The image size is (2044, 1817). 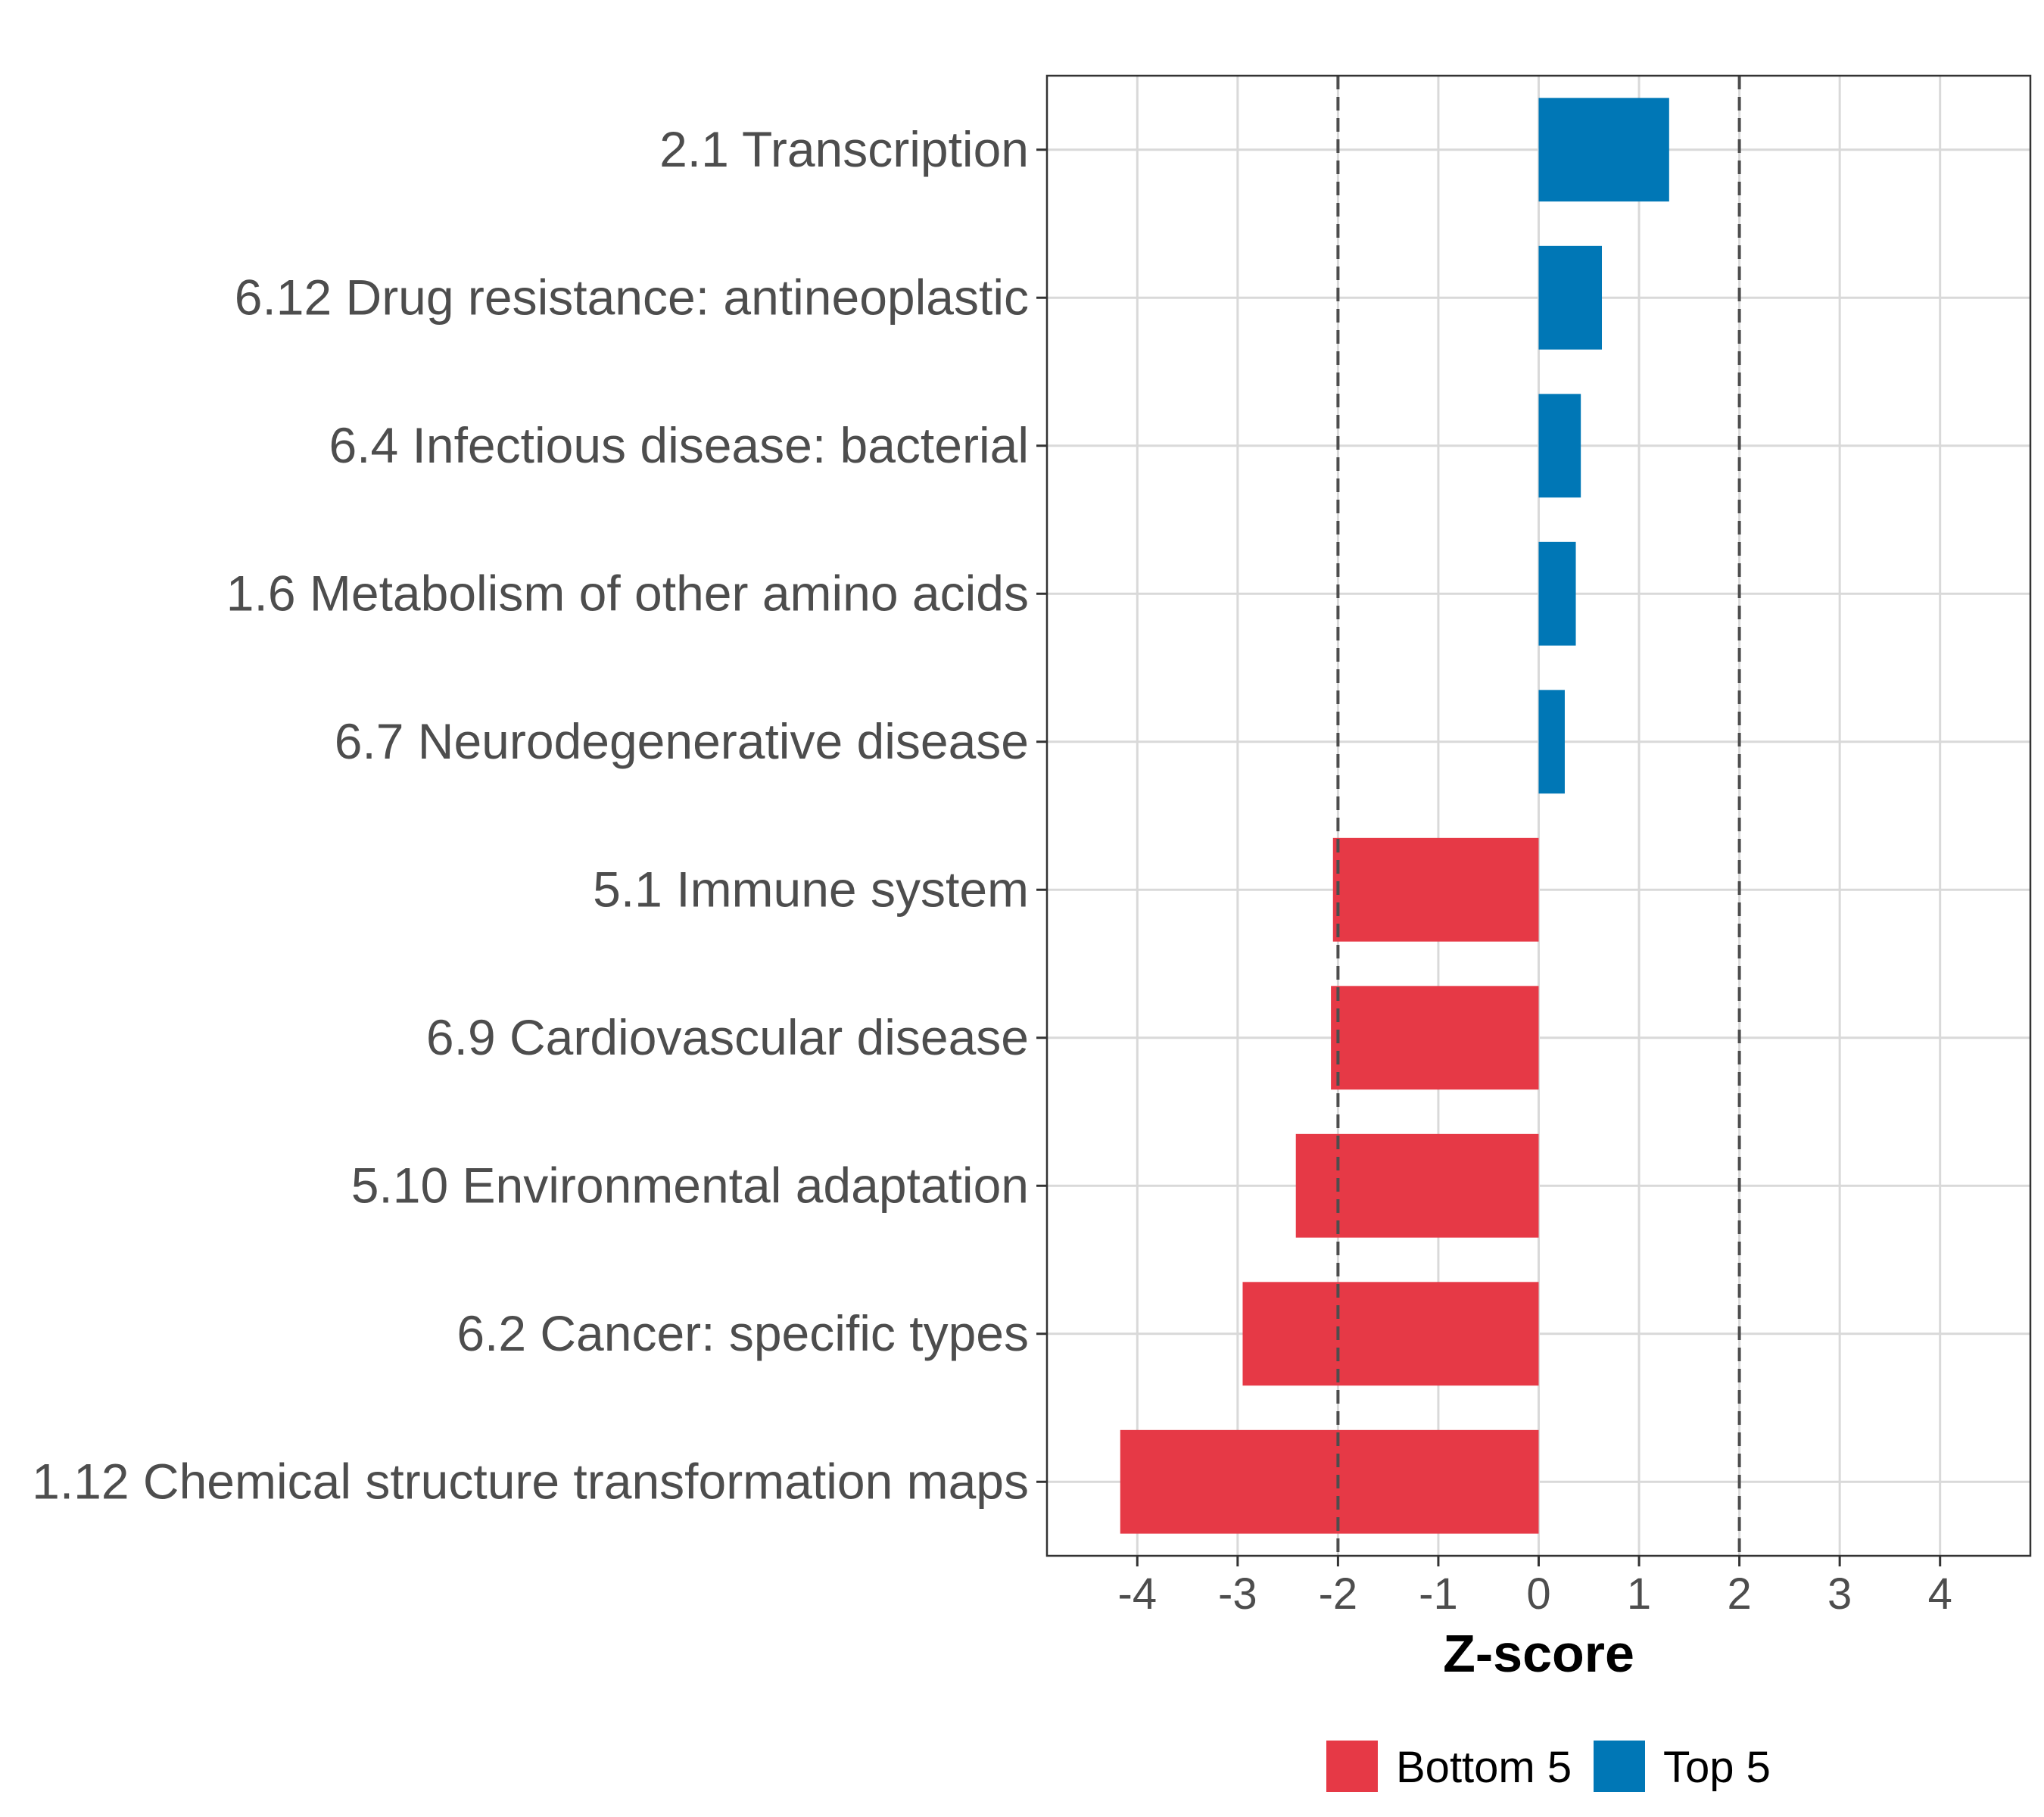 What do you see at coordinates (1539, 1561) in the screenshot?
I see `x-axis-ticks` at bounding box center [1539, 1561].